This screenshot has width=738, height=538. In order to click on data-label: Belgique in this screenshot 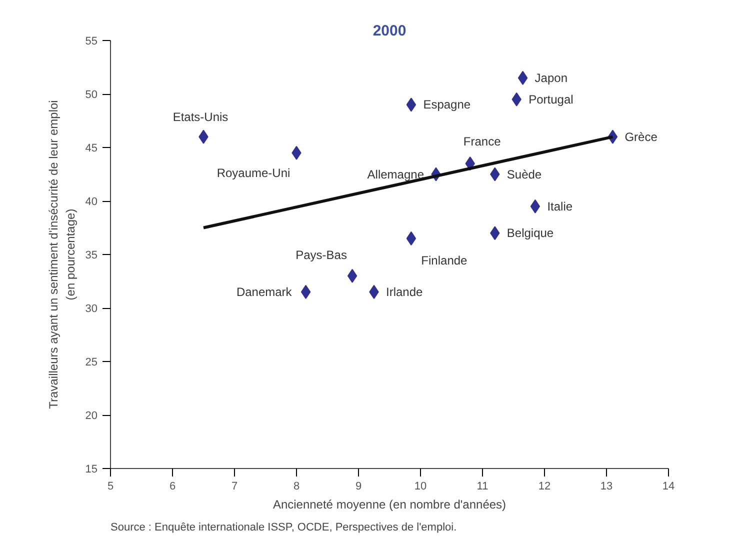, I will do `click(530, 233)`.